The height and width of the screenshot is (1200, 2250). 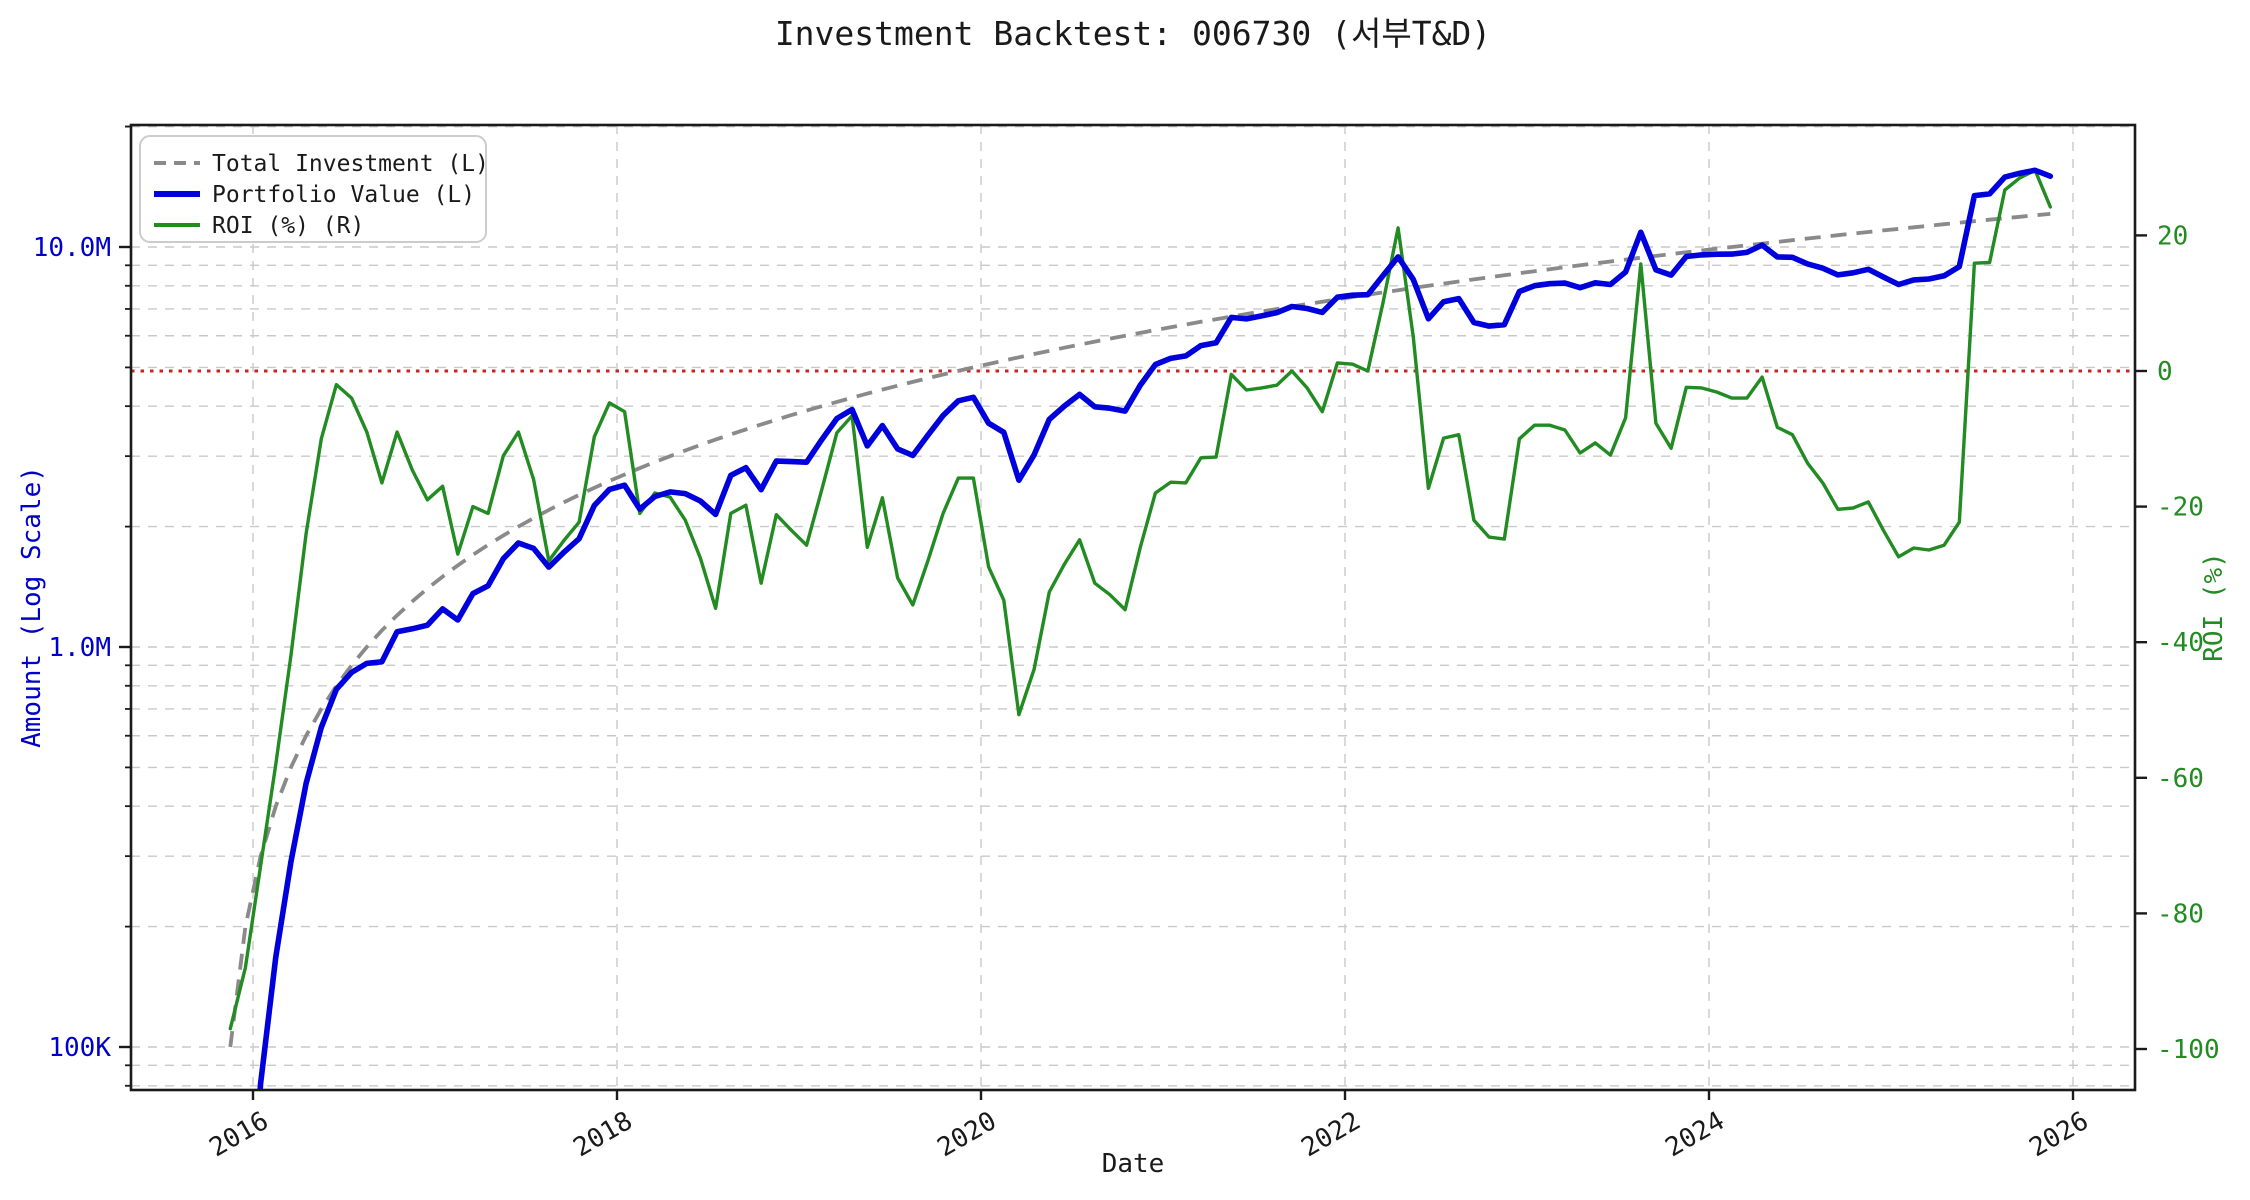 I want to click on x-tick-label: 2024, so click(x=1694, y=1134).